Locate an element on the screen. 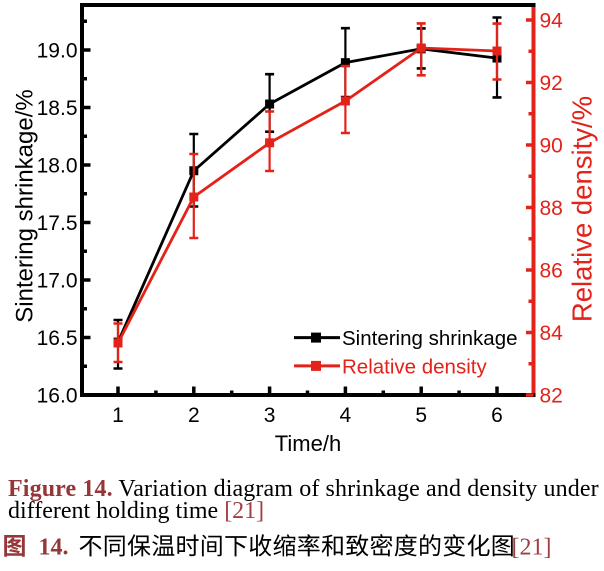  svg-text: 14. is located at coordinates (54, 548).